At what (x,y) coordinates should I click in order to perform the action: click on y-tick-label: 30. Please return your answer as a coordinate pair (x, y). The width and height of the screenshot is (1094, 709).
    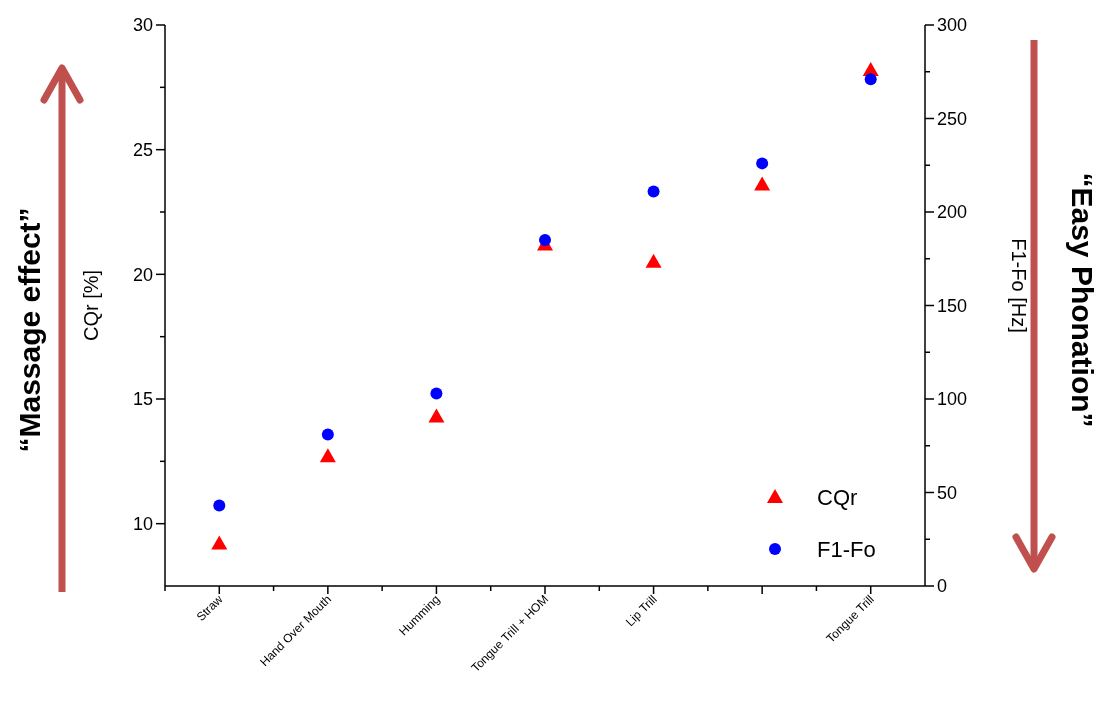
    Looking at the image, I should click on (142, 25).